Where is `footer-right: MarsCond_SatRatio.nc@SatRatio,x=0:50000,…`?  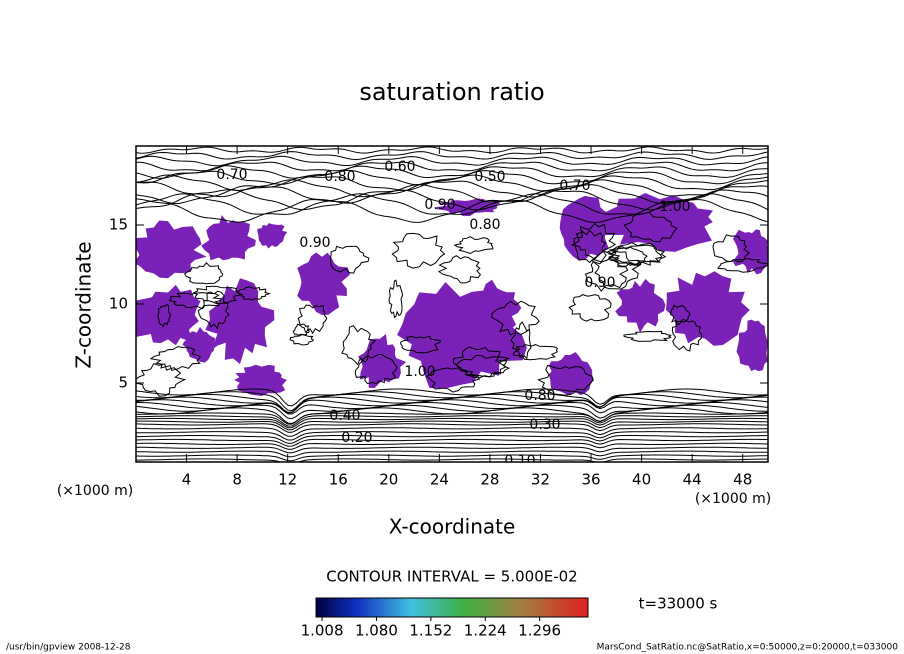
footer-right: MarsCond_SatRatio.nc@SatRatio,x=0:50000,… is located at coordinates (748, 648).